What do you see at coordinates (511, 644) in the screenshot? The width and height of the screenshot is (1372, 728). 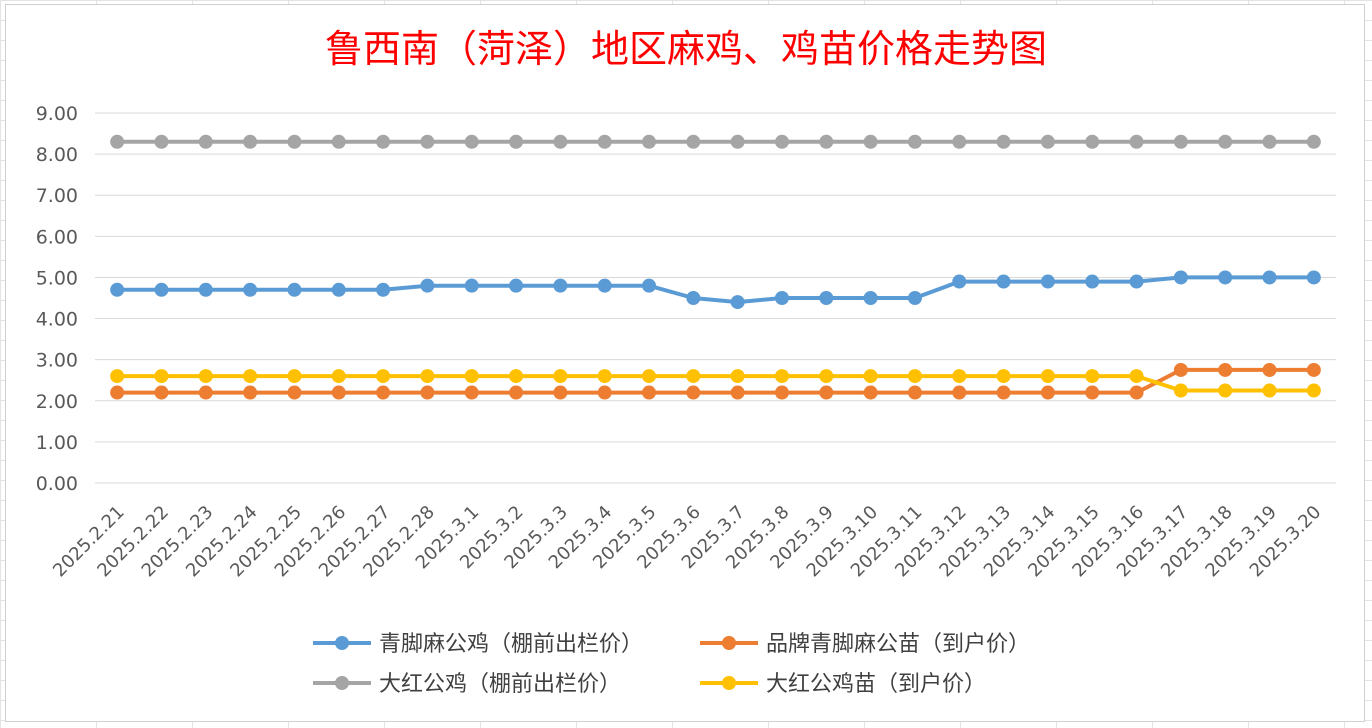 I see `legend-label: 青脚麻公鸡（棚前出栏价）` at bounding box center [511, 644].